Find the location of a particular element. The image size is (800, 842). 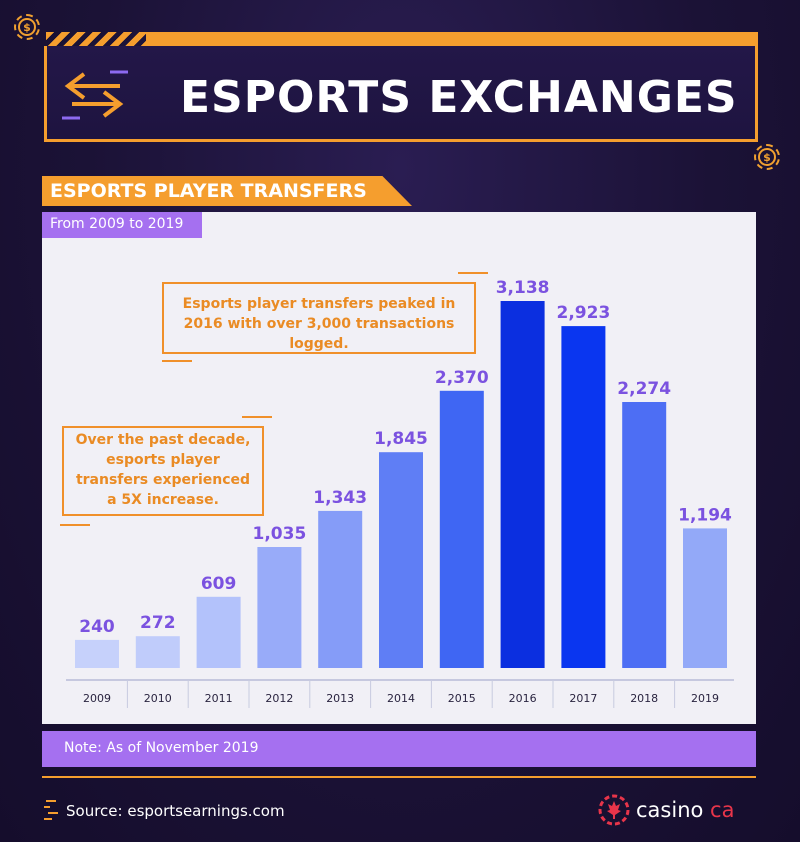

value-label-2016: 3,138 is located at coordinates (523, 288).